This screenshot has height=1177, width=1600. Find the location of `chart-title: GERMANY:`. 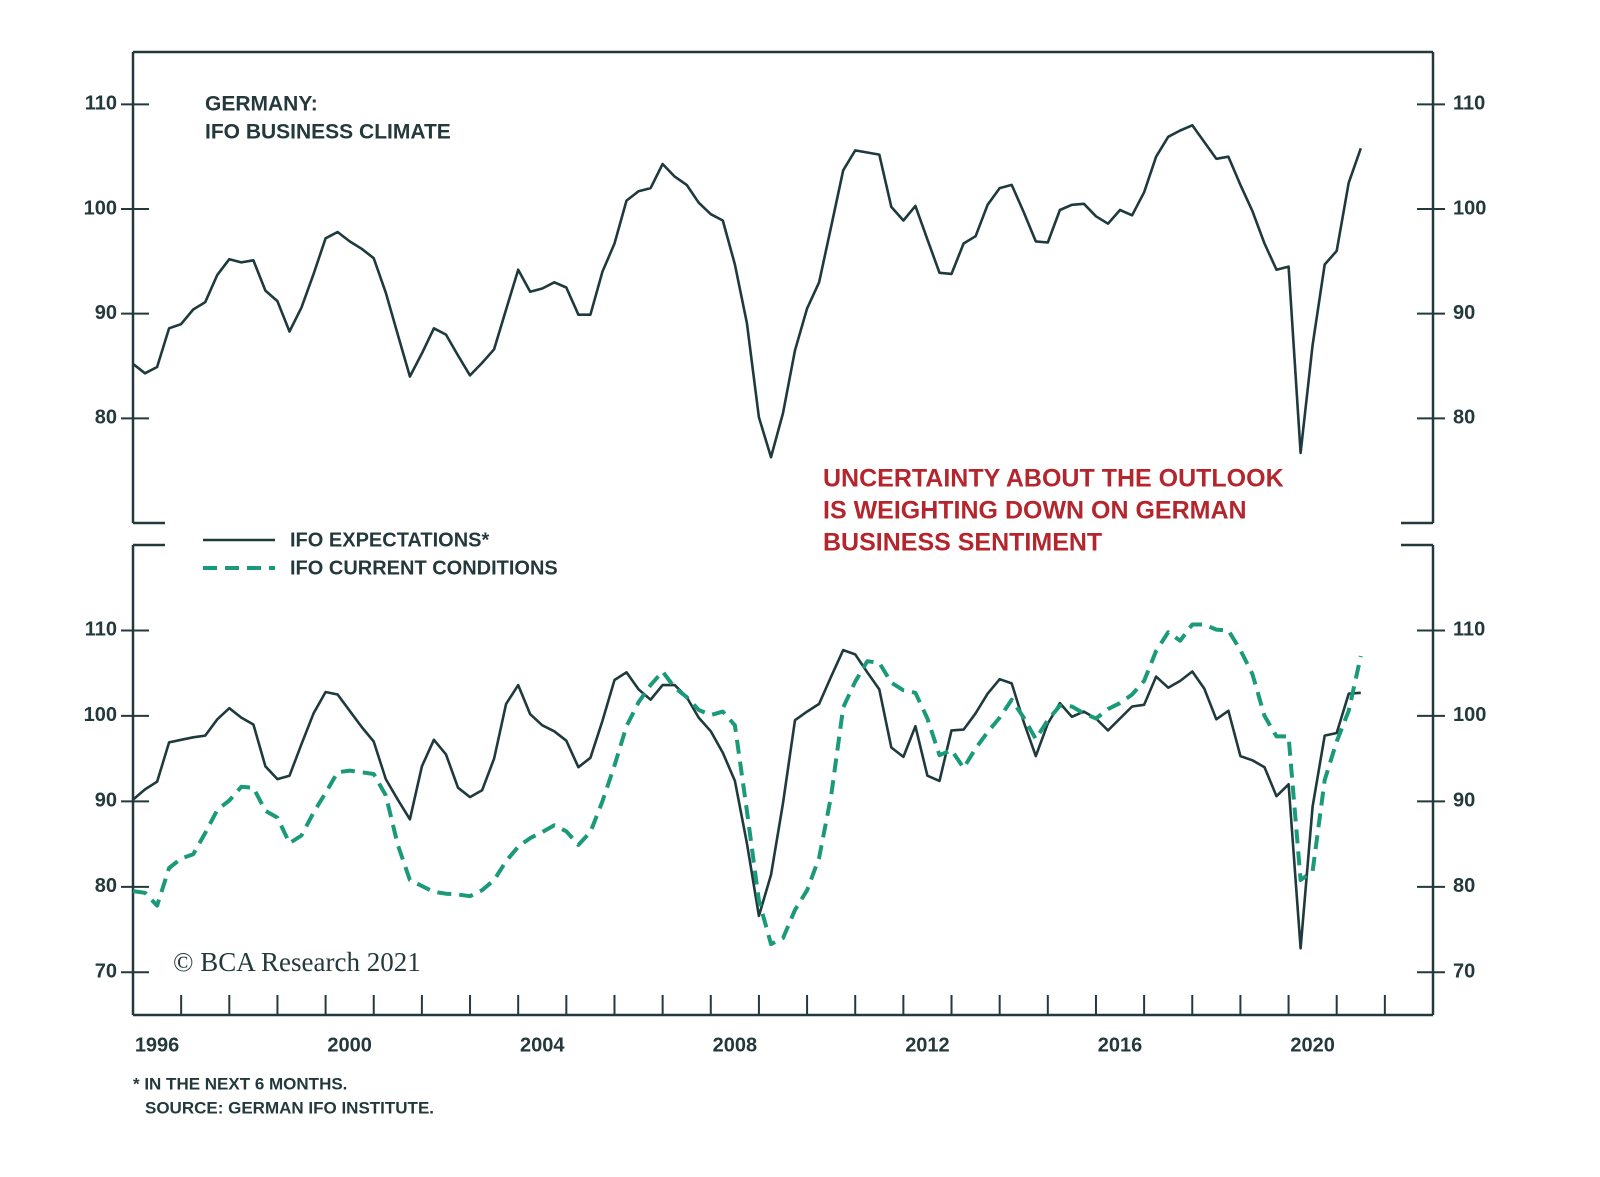

chart-title: GERMANY: is located at coordinates (261, 104).